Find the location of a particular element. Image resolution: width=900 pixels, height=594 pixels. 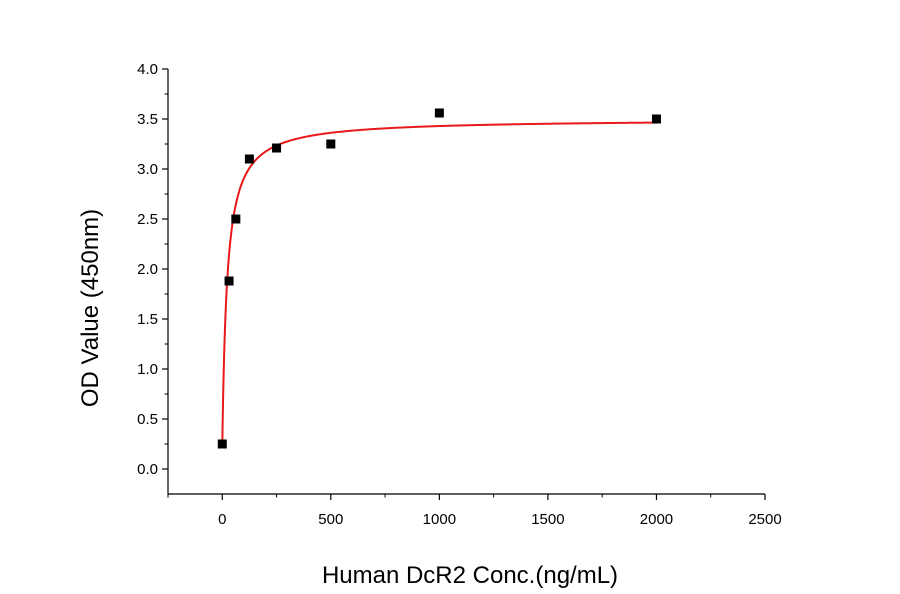

y-tick-label: 1.5 is located at coordinates (147, 319).